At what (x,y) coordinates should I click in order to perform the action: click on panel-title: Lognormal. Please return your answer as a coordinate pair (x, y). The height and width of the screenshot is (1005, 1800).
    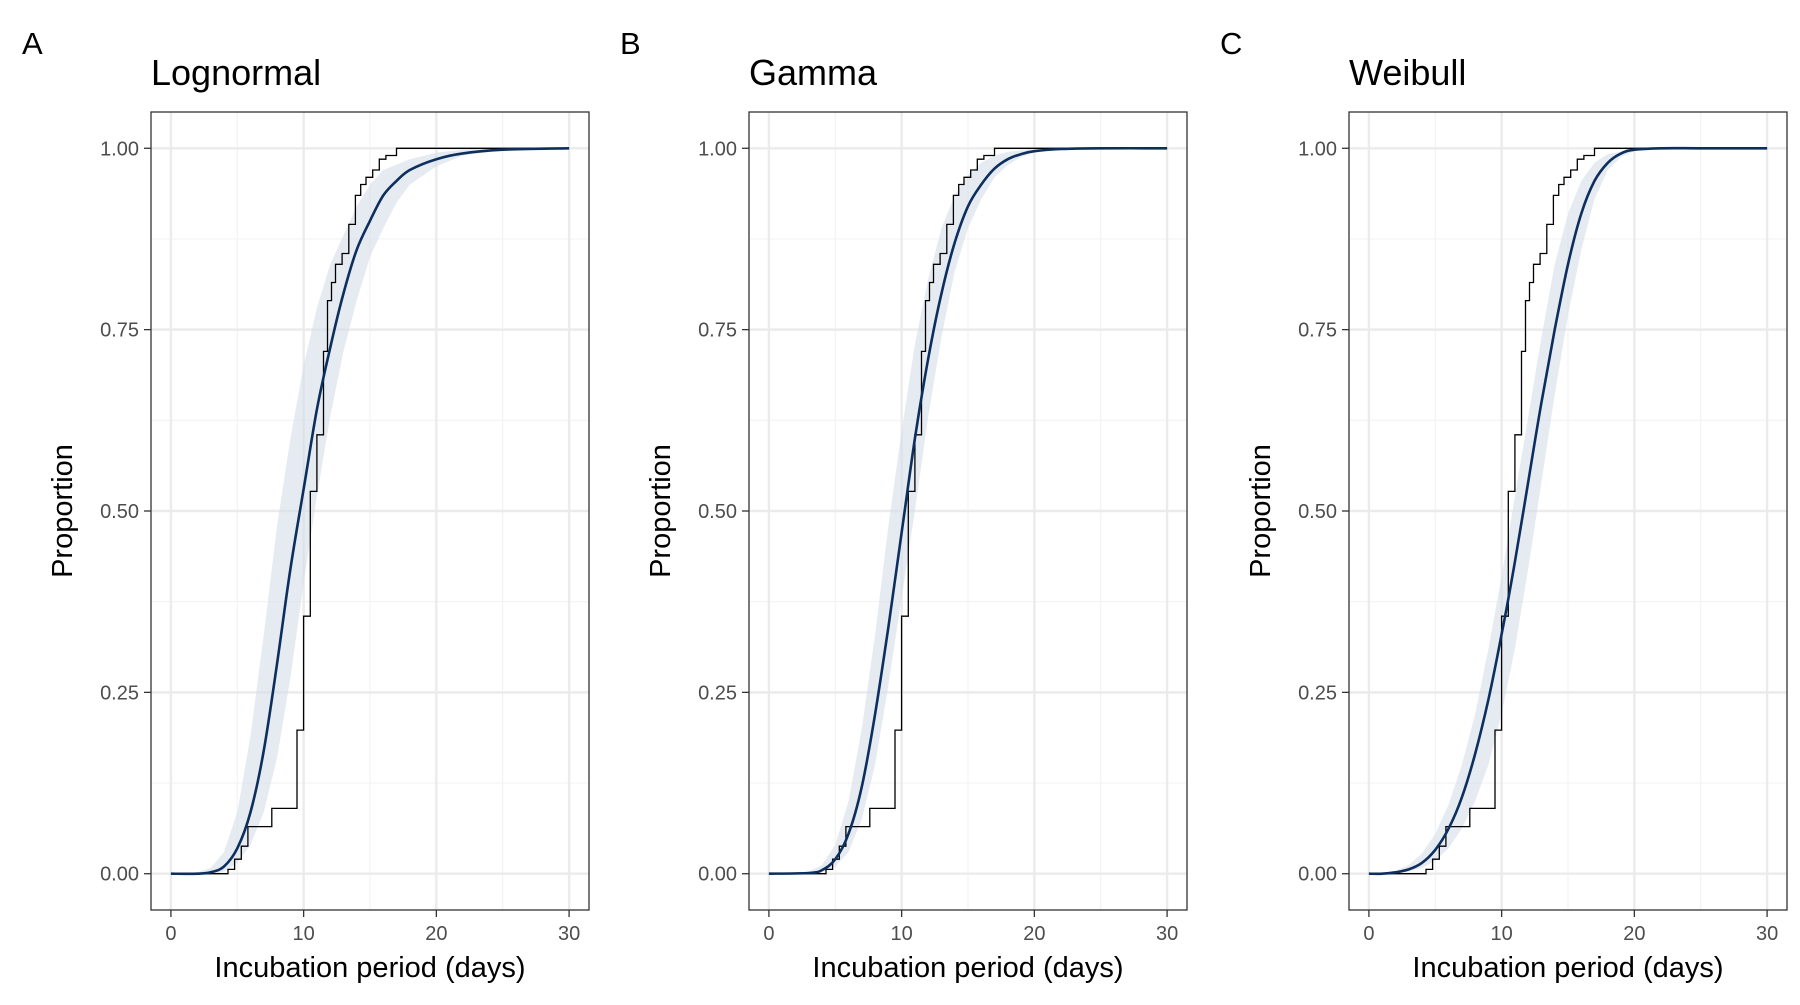
    Looking at the image, I should click on (236, 72).